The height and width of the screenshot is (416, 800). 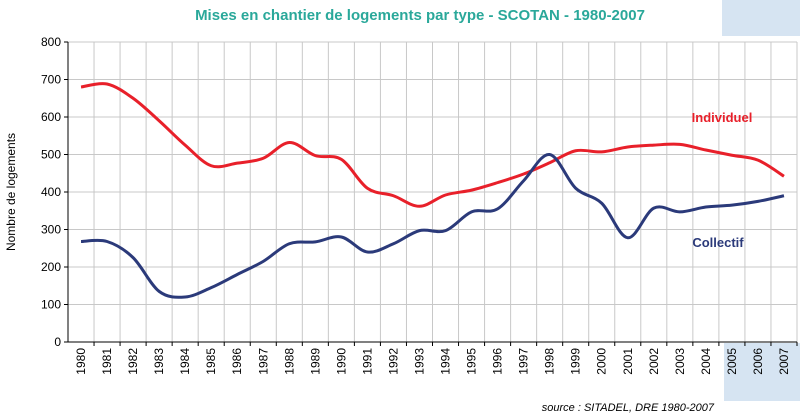 I want to click on series-label: Collectif, so click(x=718, y=242).